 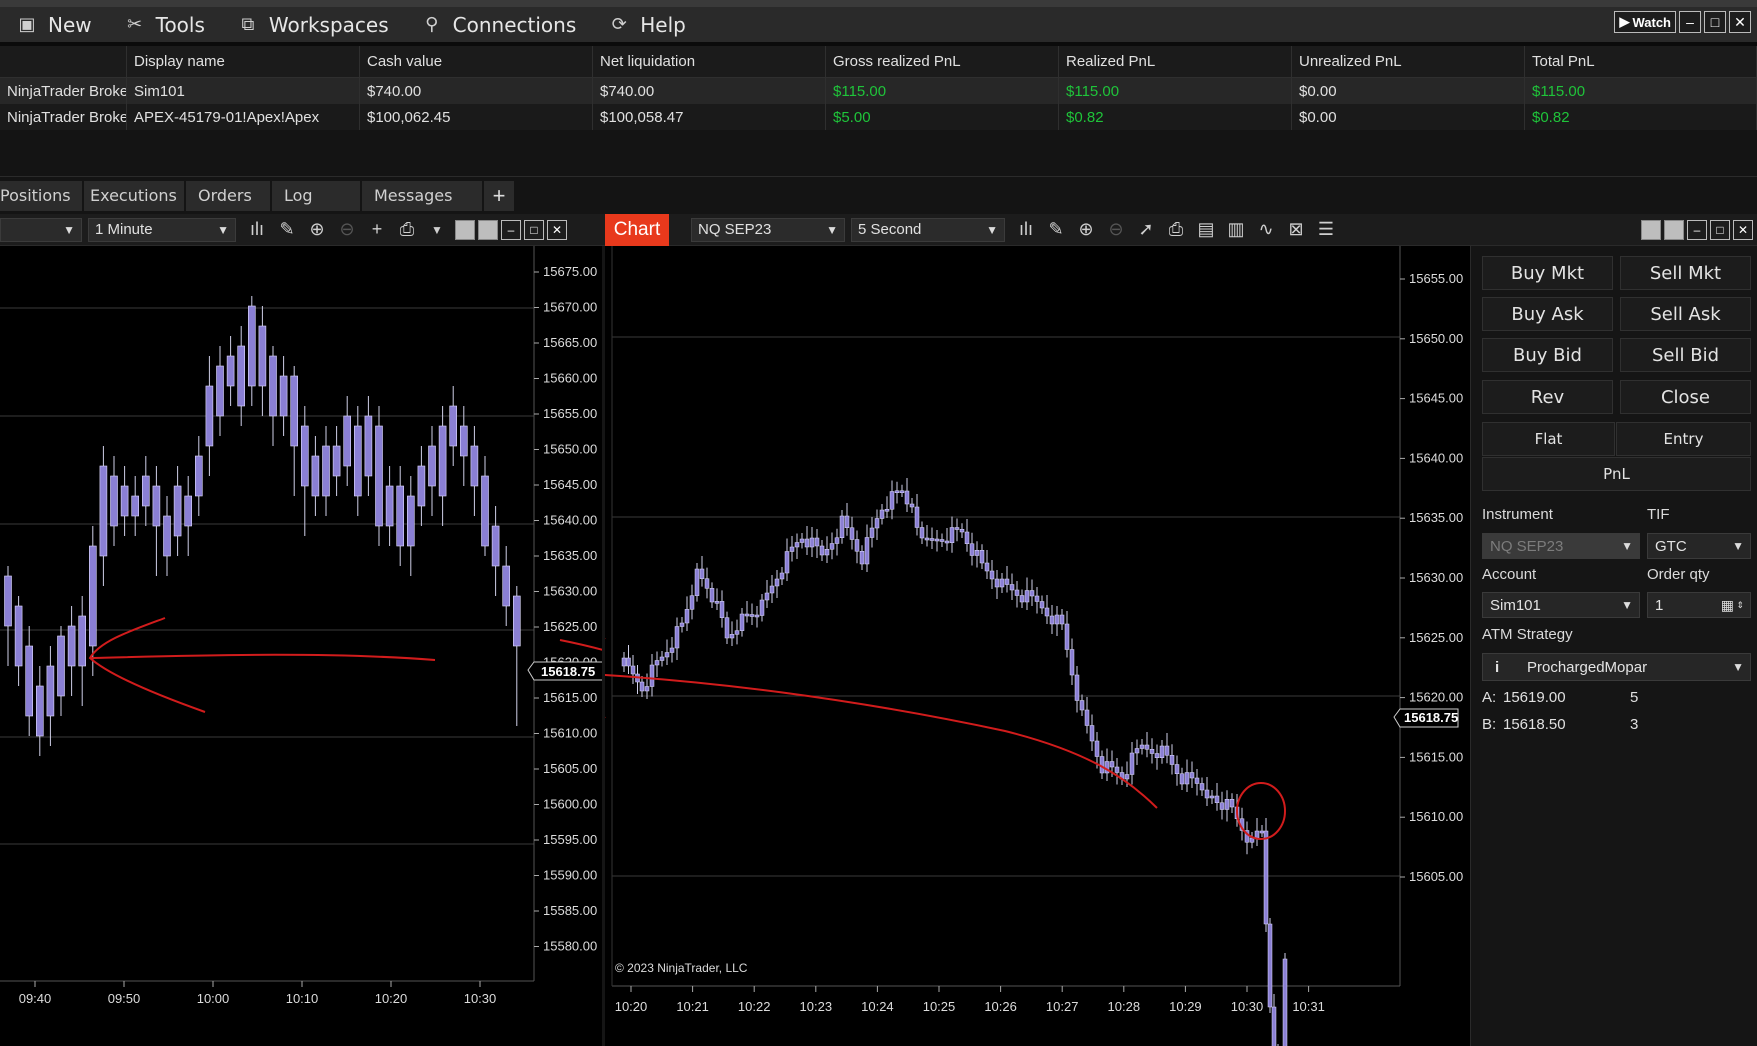 What do you see at coordinates (942, 61) in the screenshot?
I see `col-header: Gross realized PnL` at bounding box center [942, 61].